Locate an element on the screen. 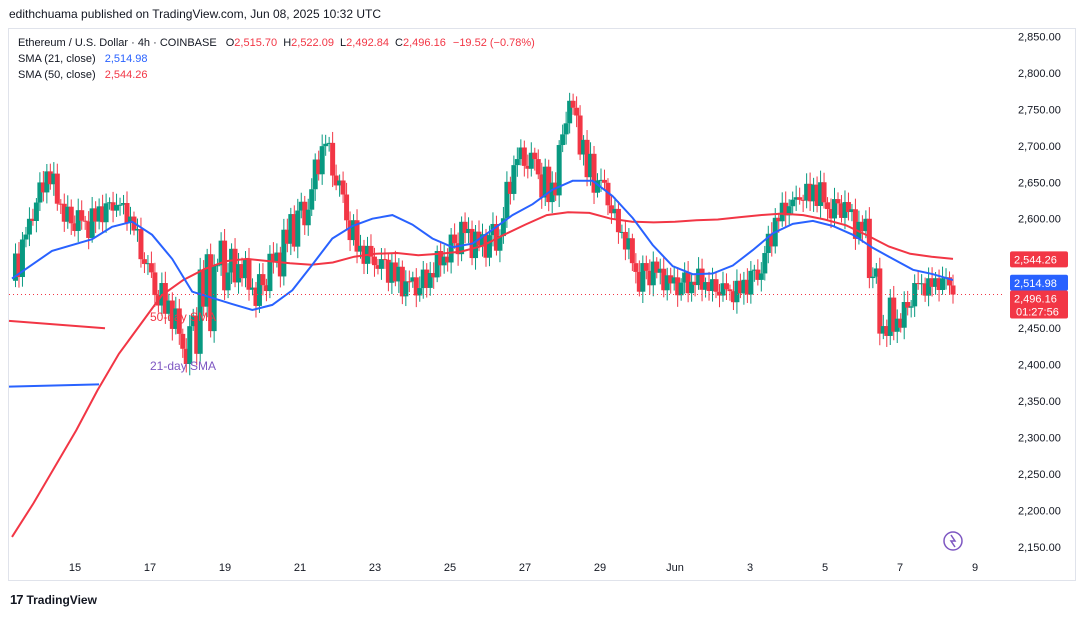 Image resolution: width=1083 pixels, height=617 pixels. sma50-price-tag-label: 2,544.26 is located at coordinates (1035, 260).